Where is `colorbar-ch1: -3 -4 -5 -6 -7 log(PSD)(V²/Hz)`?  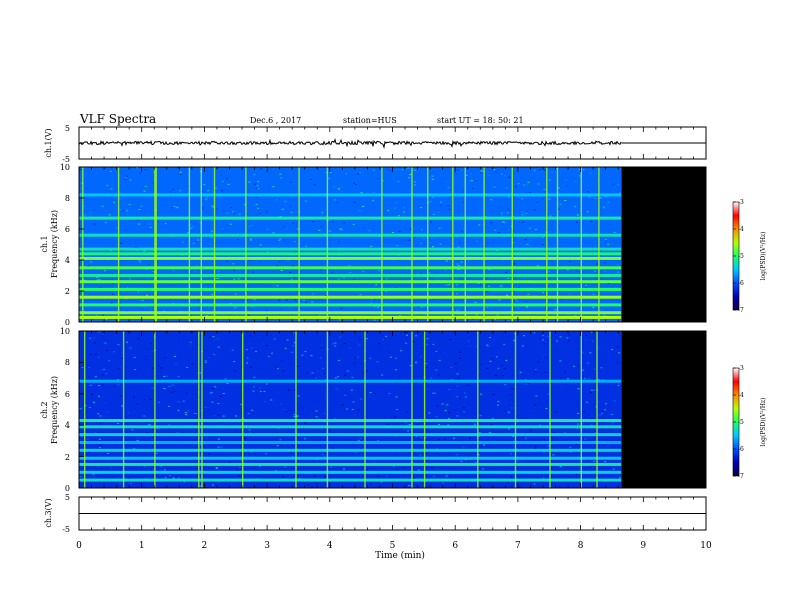 colorbar-ch1: -3 -4 -5 -6 -7 log(PSD)(V²/Hz) is located at coordinates (749, 256).